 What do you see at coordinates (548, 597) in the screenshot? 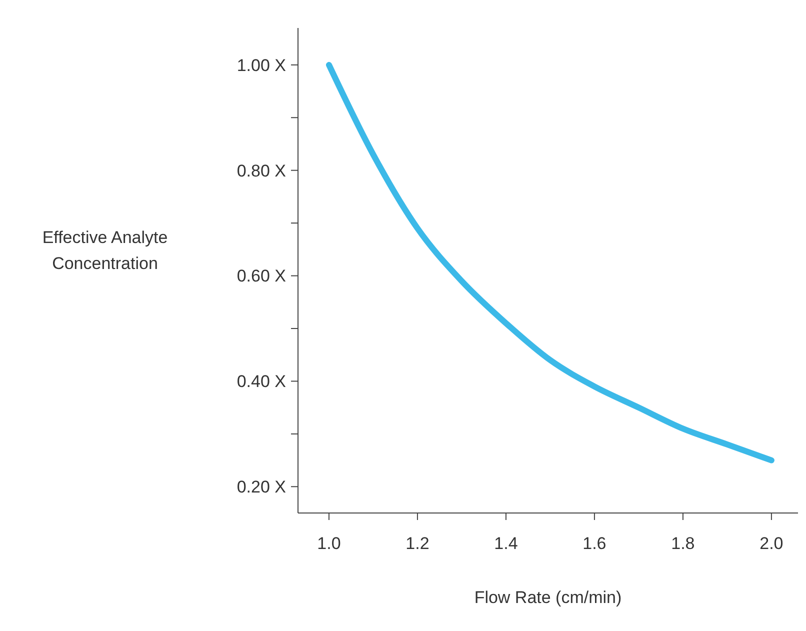
I see `x-axis-title: Flow Rate (cm/min)` at bounding box center [548, 597].